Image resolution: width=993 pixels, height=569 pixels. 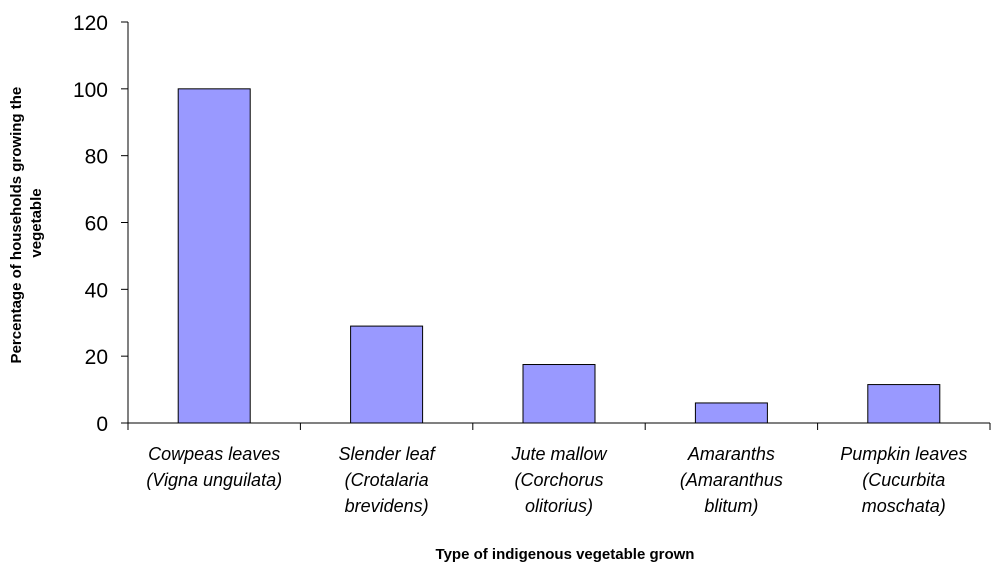 What do you see at coordinates (214, 480) in the screenshot?
I see `category-label-line: (Vigna unguilata)` at bounding box center [214, 480].